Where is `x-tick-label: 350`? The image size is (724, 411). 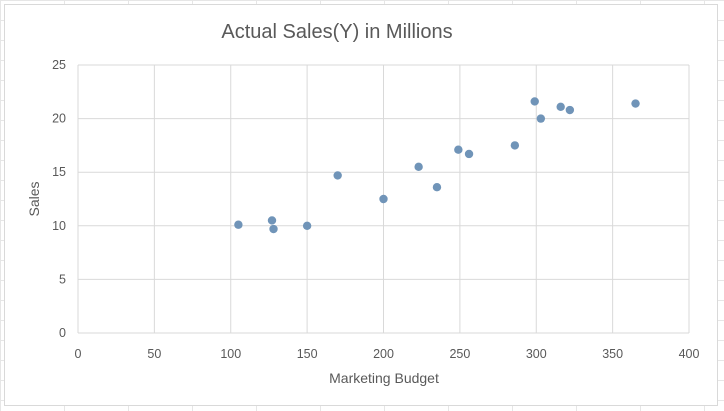
x-tick-label: 350 is located at coordinates (612, 354).